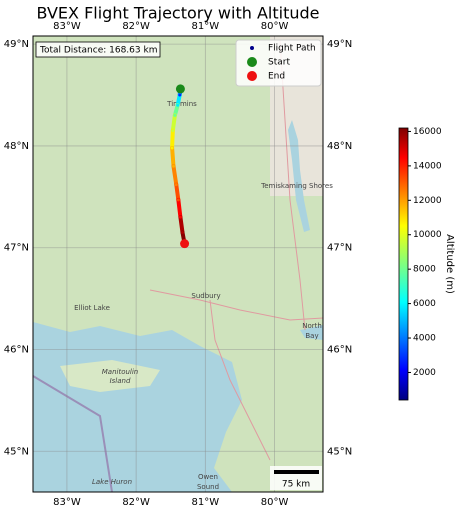  I want to click on place-label: Manitoulin, so click(120, 372).